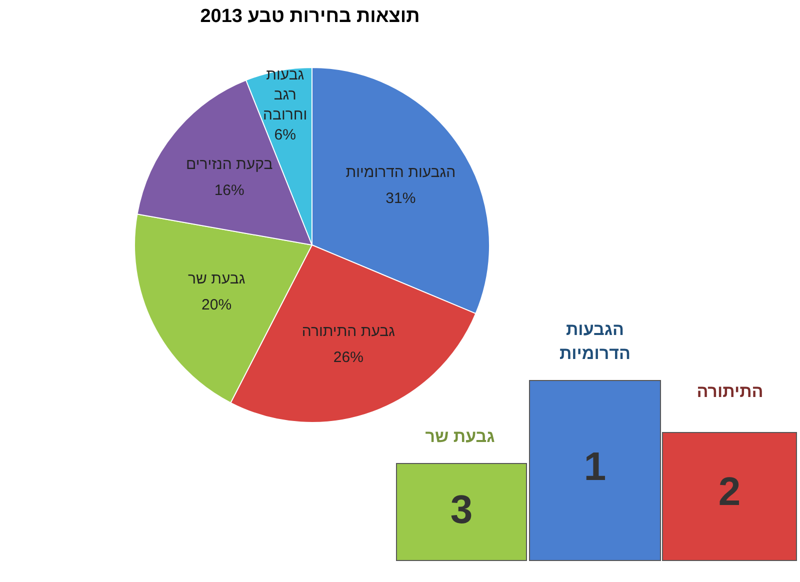 The width and height of the screenshot is (800, 582). I want to click on data-label: 31%, so click(401, 199).